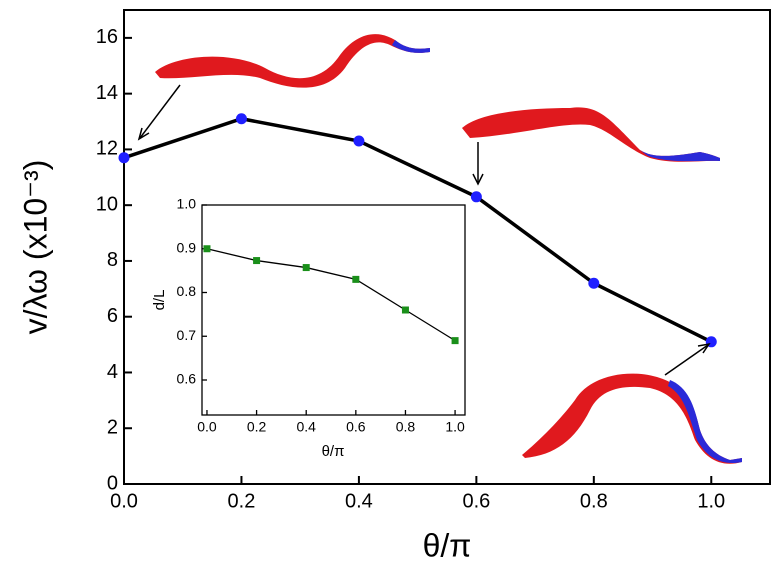 The image size is (782, 575). What do you see at coordinates (447, 545) in the screenshot?
I see `x-axis-label: θ/π` at bounding box center [447, 545].